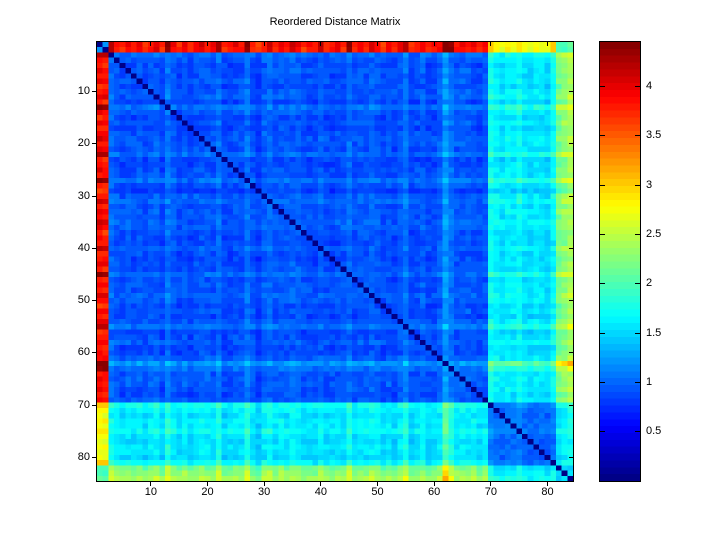 This screenshot has height=540, width=720. I want to click on colorbar-tick-label: 4, so click(649, 85).